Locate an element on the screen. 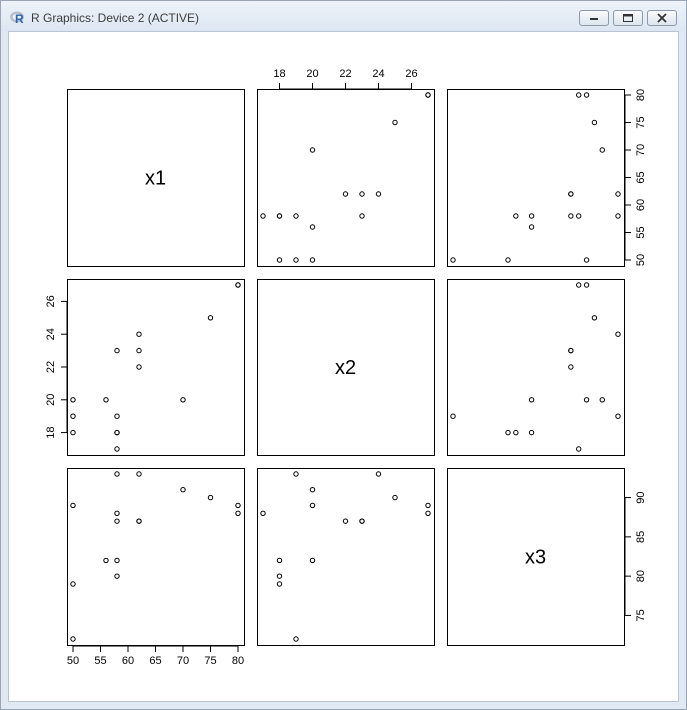  minimize-icon is located at coordinates (594, 19).